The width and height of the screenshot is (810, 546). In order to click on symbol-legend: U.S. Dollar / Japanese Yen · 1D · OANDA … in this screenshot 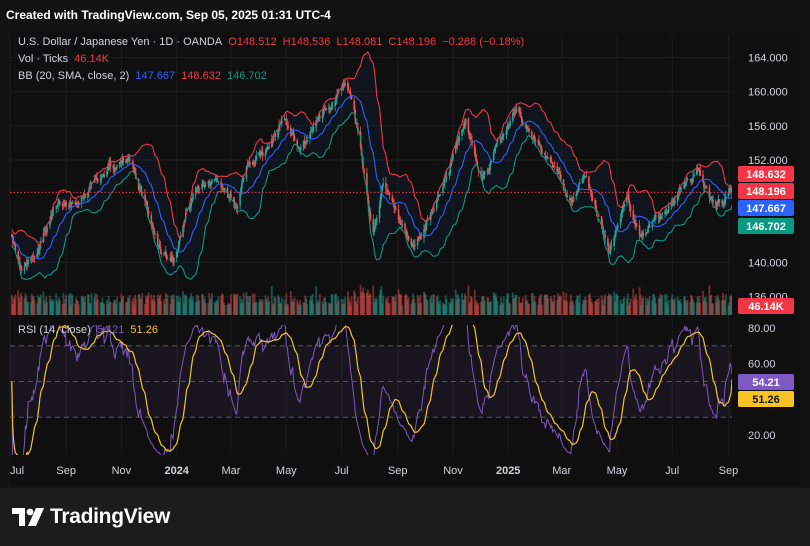, I will do `click(272, 42)`.